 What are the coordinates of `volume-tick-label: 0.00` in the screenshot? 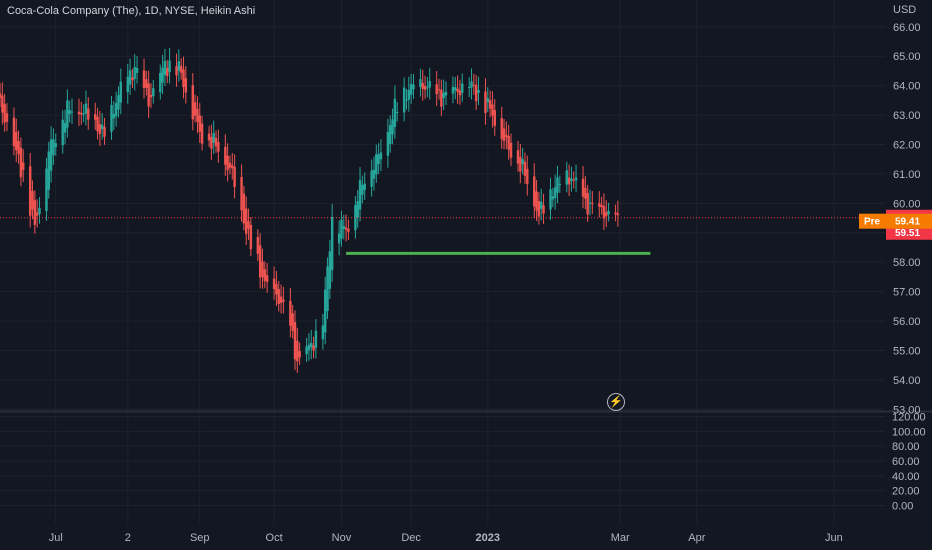 It's located at (902, 507).